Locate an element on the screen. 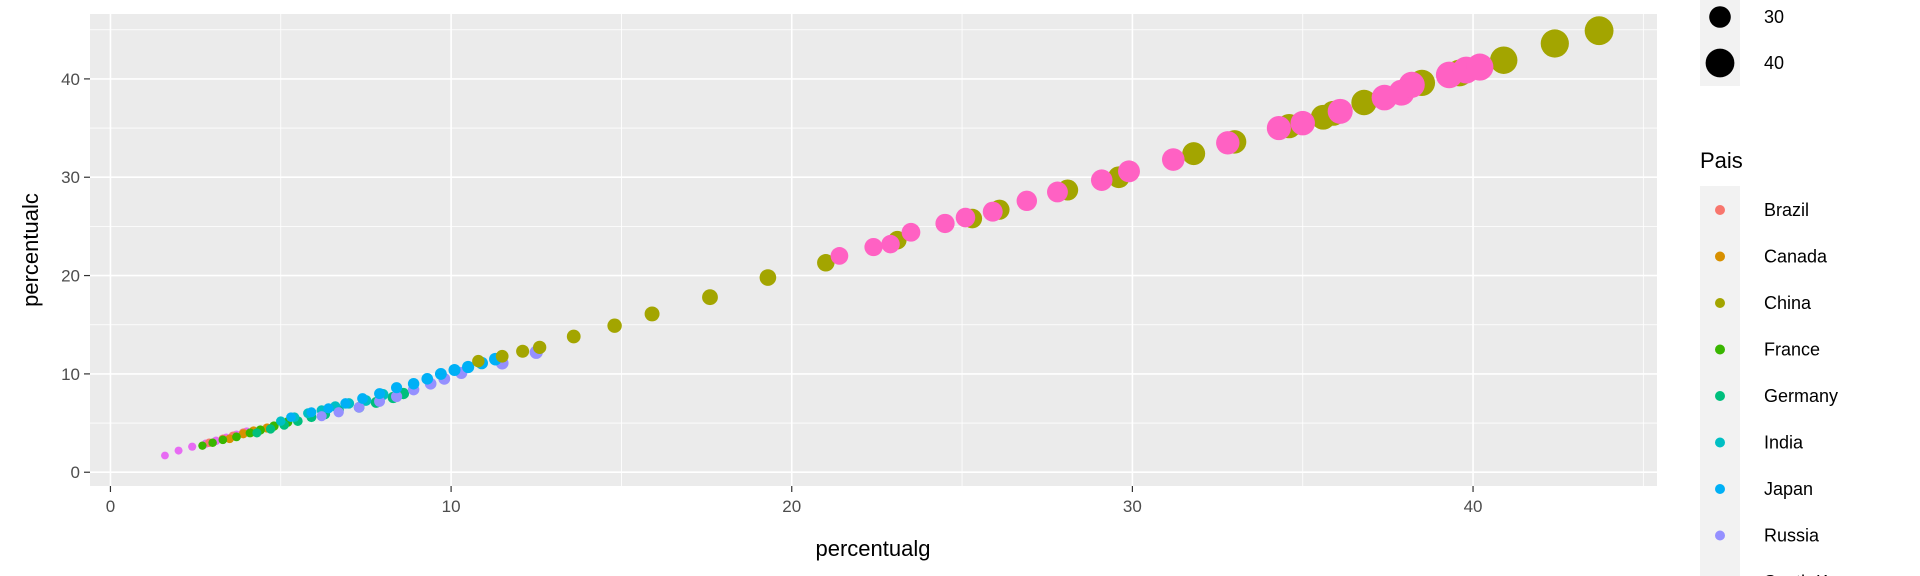 This screenshot has height=576, width=1920. size-legend: 30 40 is located at coordinates (1742, 43).